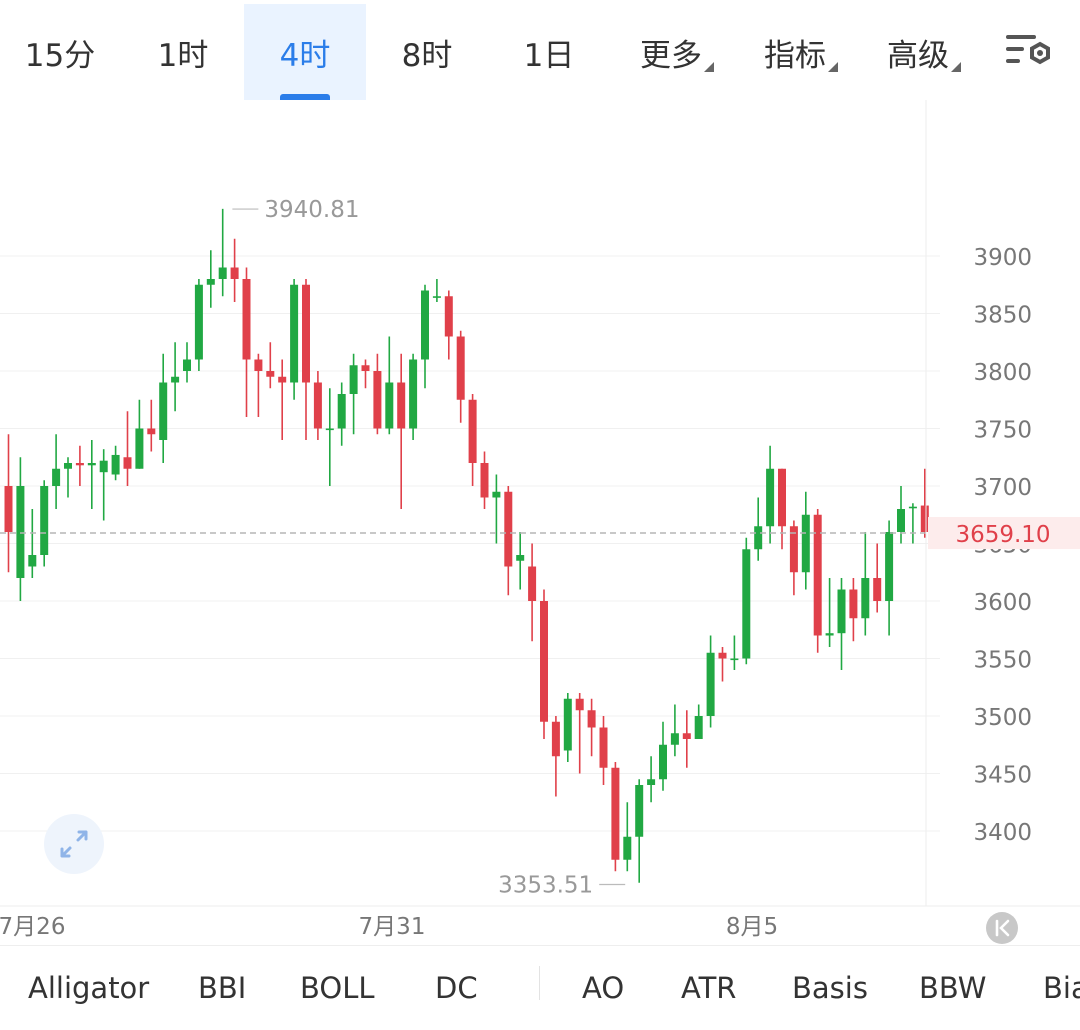 This screenshot has height=1030, width=1080. Describe the element at coordinates (1002, 776) in the screenshot. I see `y-tick-label: 3450` at that location.